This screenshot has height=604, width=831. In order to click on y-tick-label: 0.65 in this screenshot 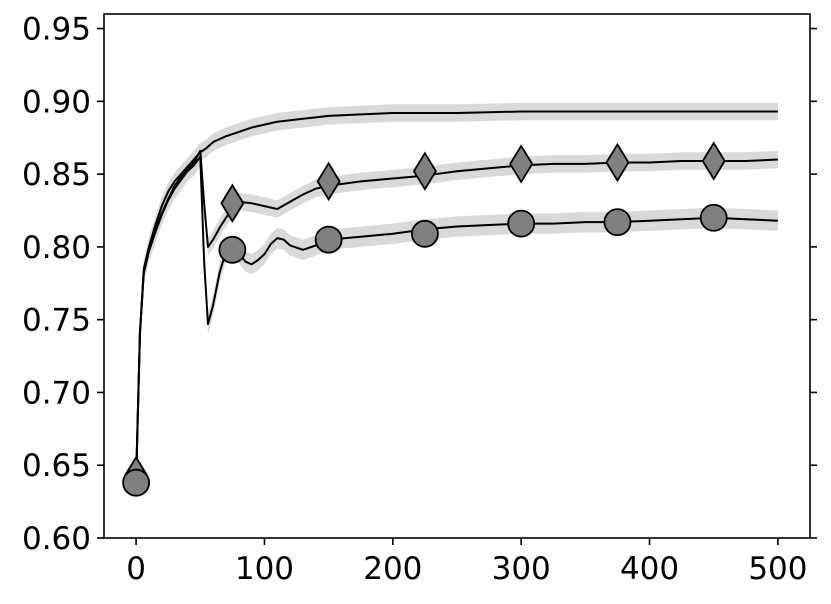, I will do `click(56, 466)`.